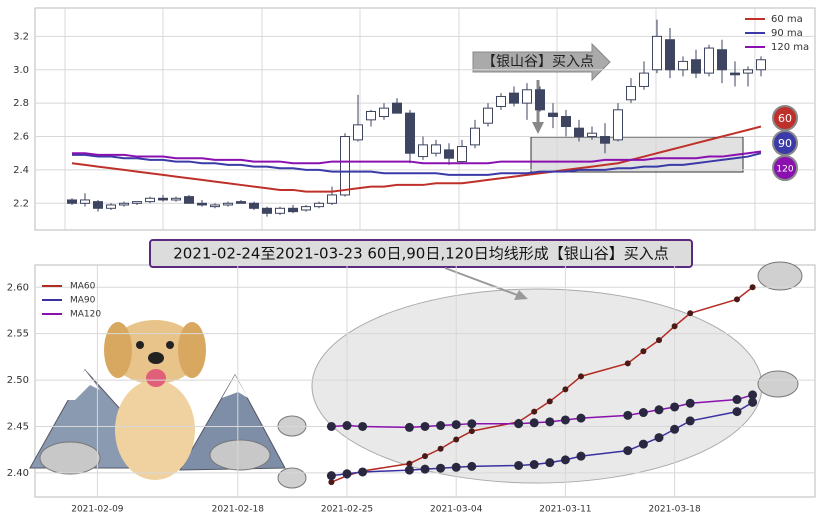 Image resolution: width=822 pixels, height=520 pixels. Describe the element at coordinates (790, 47) in the screenshot. I see `legend-label: 120 ma` at that location.